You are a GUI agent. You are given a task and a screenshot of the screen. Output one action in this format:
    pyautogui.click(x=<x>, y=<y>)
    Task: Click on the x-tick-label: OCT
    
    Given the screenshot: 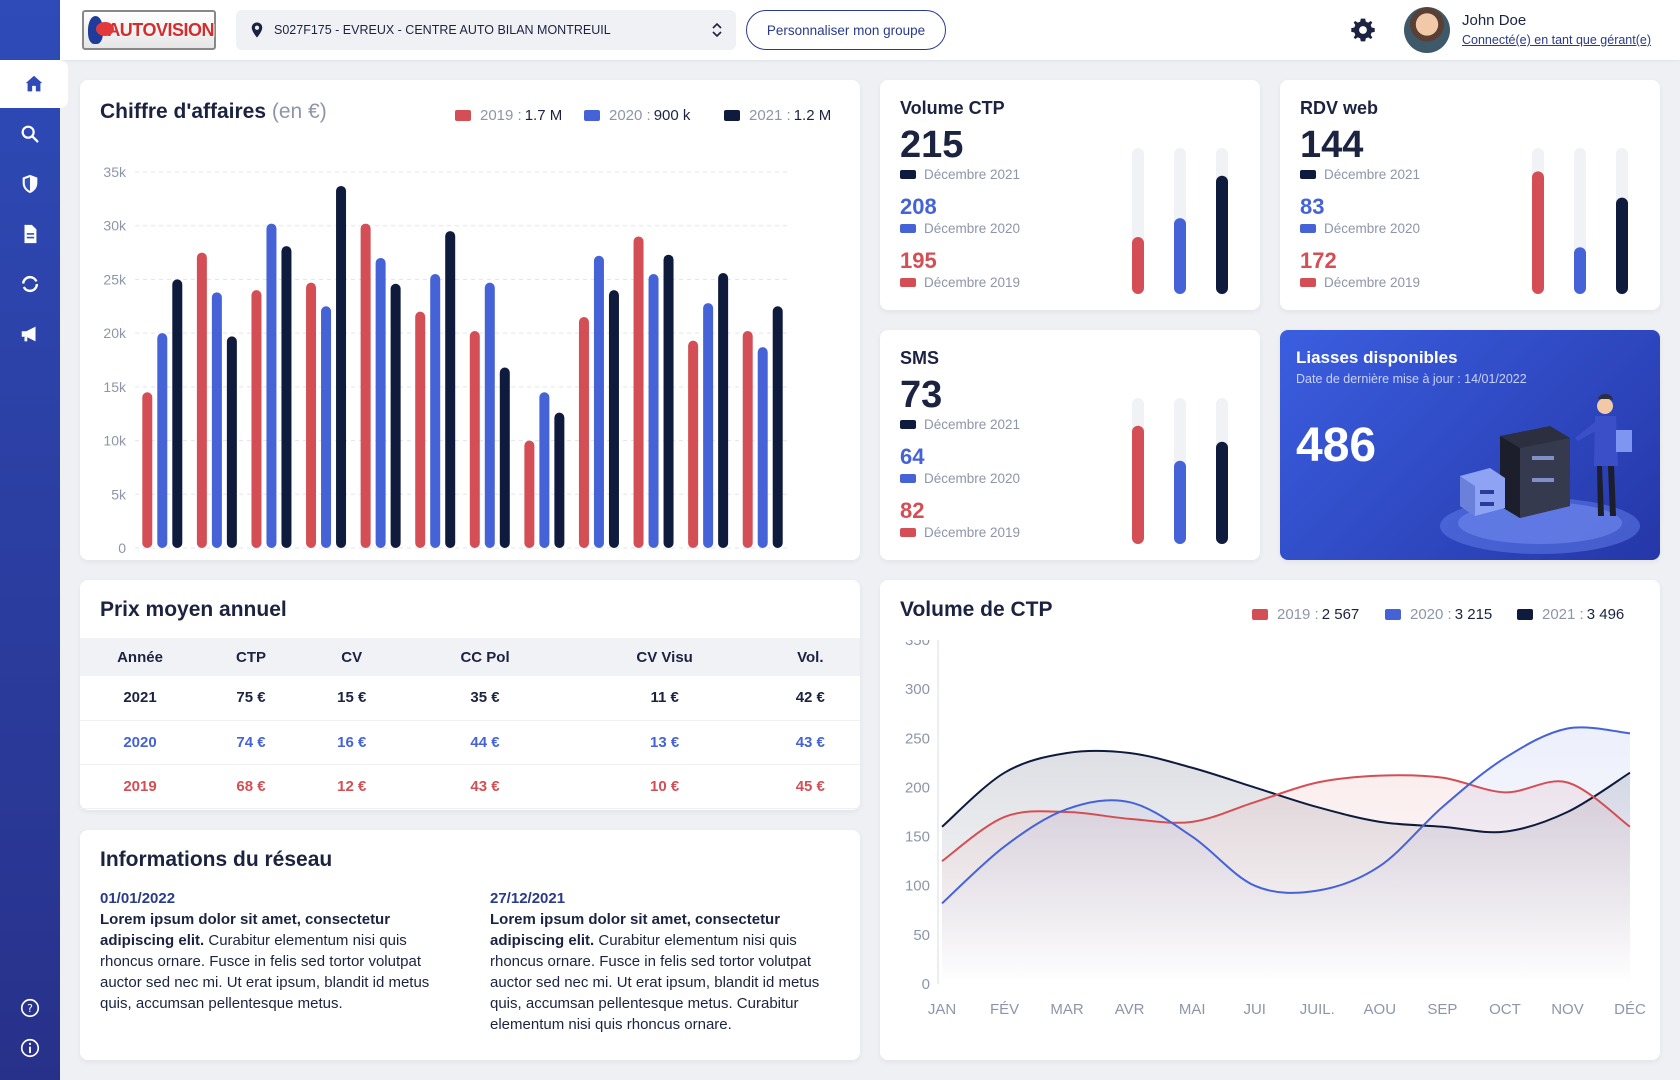 What is the action you would take?
    pyautogui.click(x=1505, y=1009)
    